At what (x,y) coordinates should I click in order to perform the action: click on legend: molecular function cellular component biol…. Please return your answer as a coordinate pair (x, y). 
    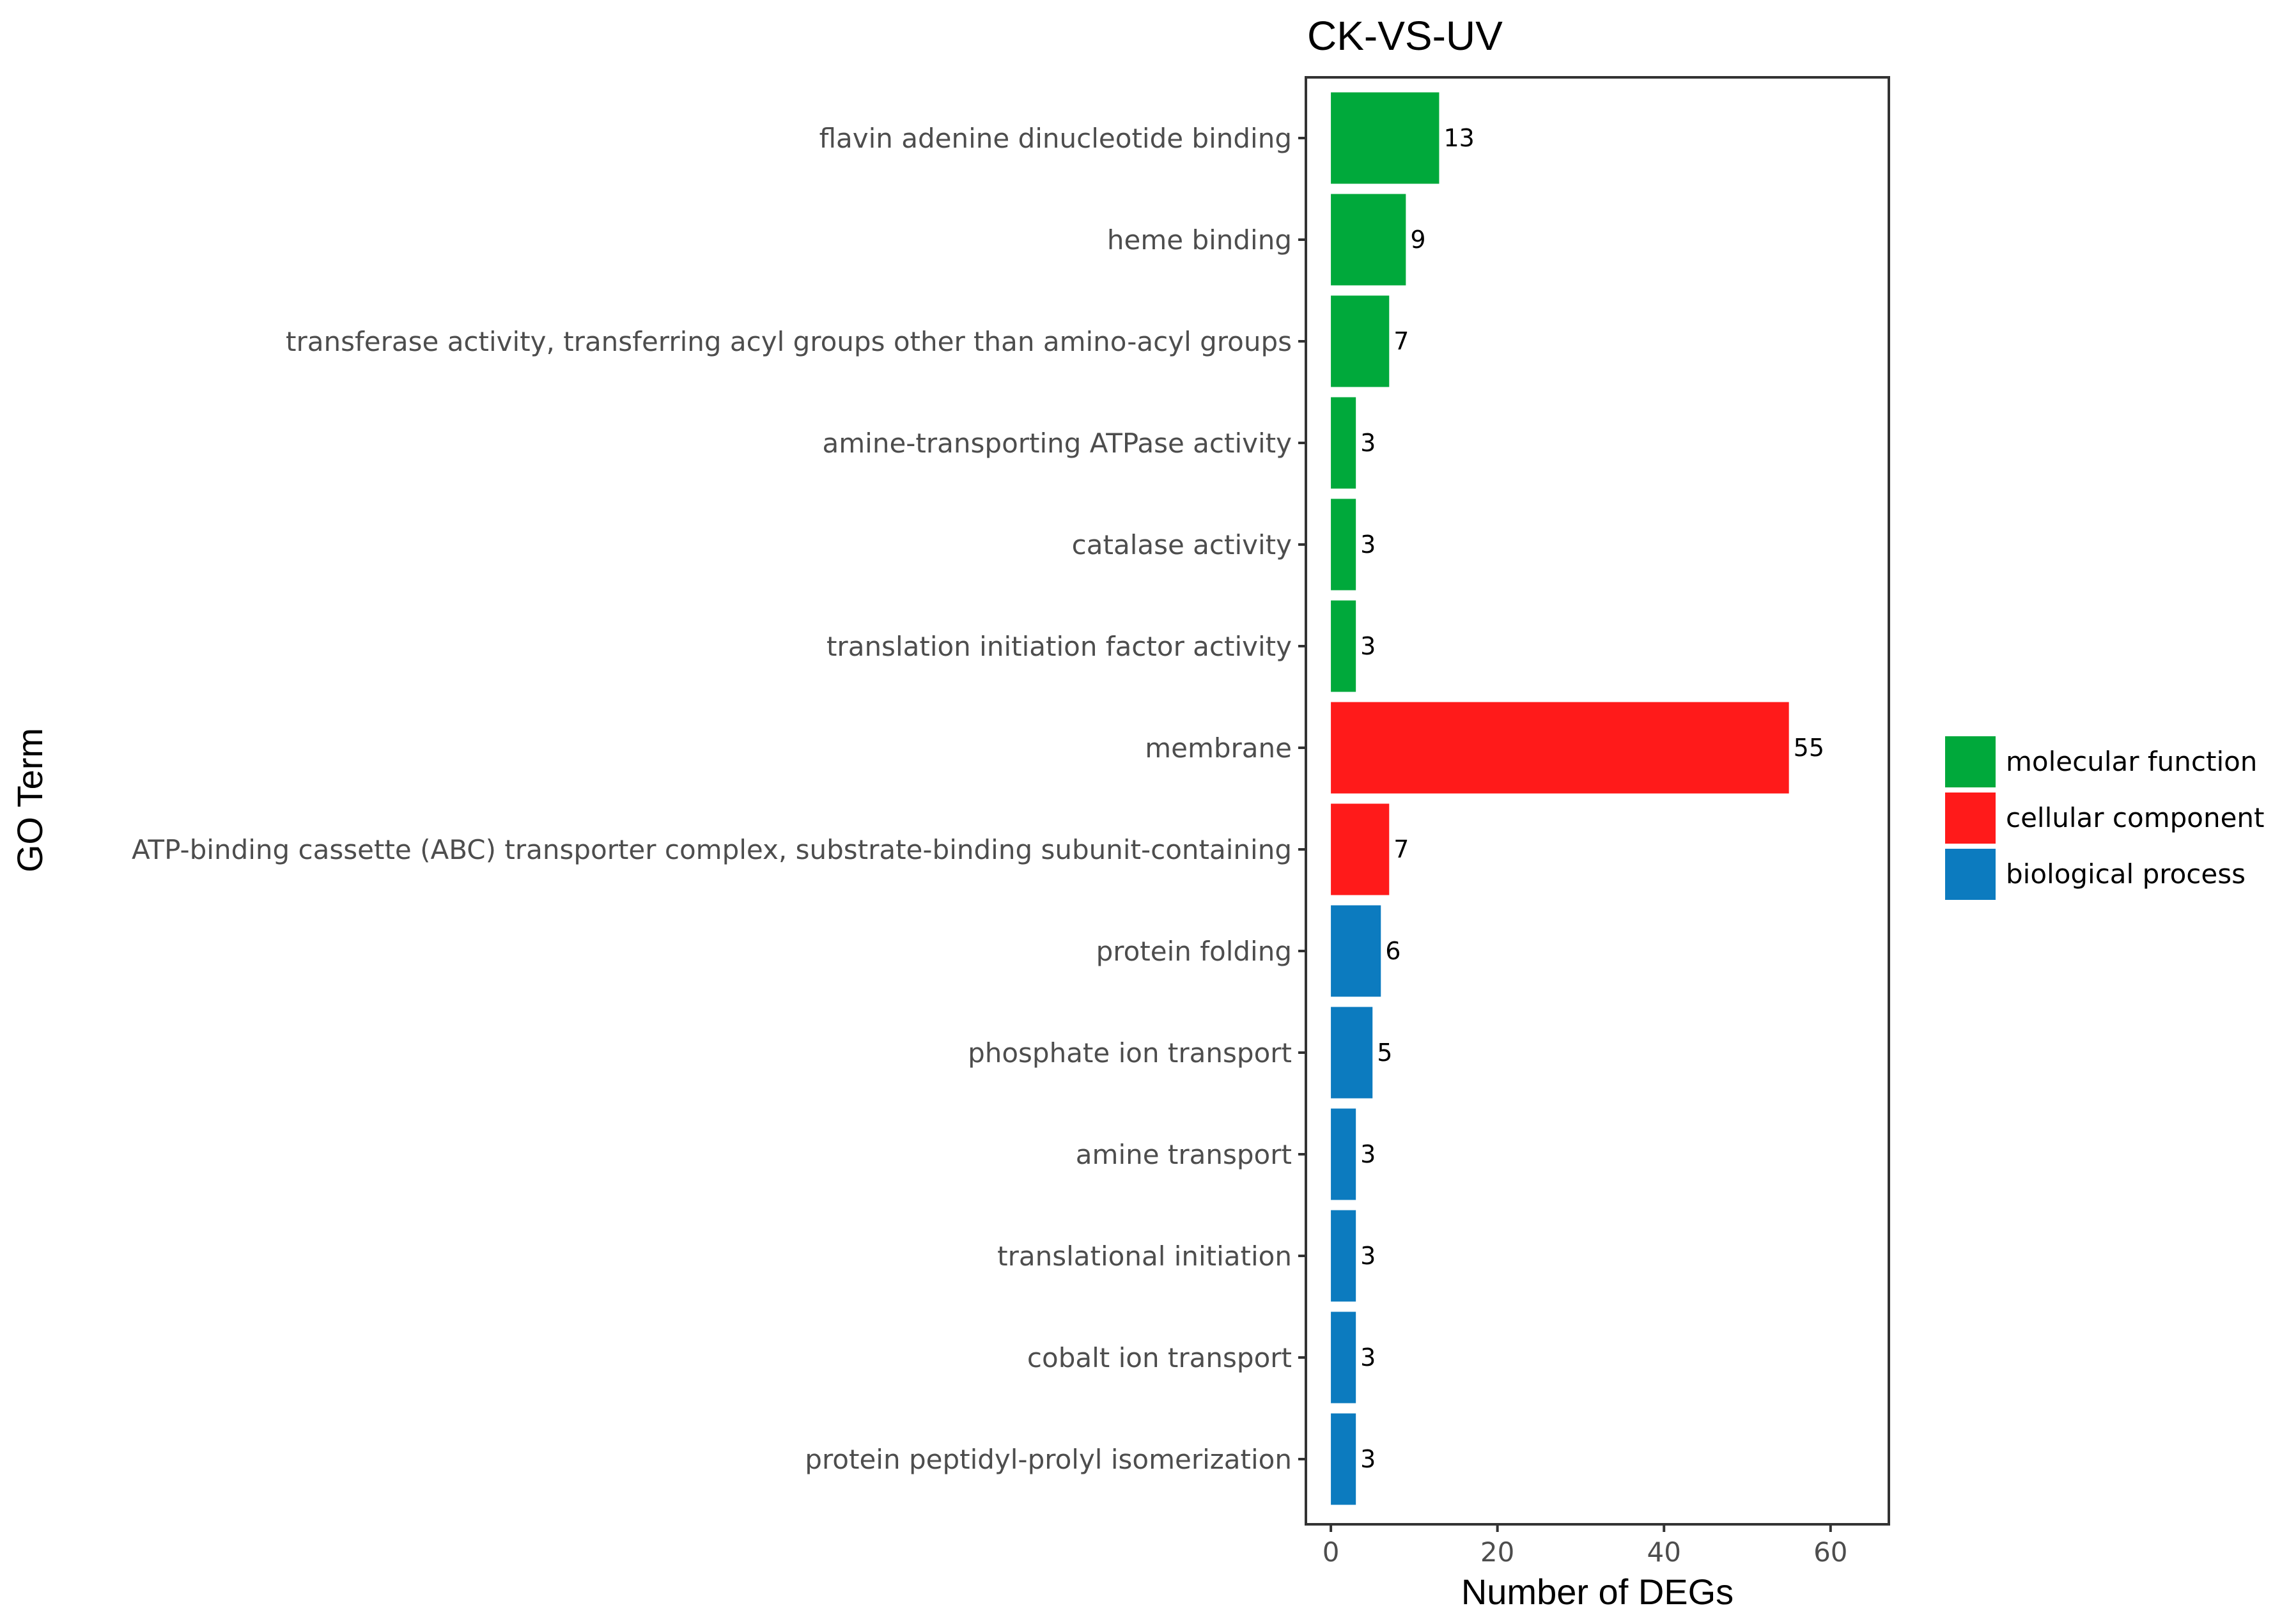
    Looking at the image, I should click on (2105, 818).